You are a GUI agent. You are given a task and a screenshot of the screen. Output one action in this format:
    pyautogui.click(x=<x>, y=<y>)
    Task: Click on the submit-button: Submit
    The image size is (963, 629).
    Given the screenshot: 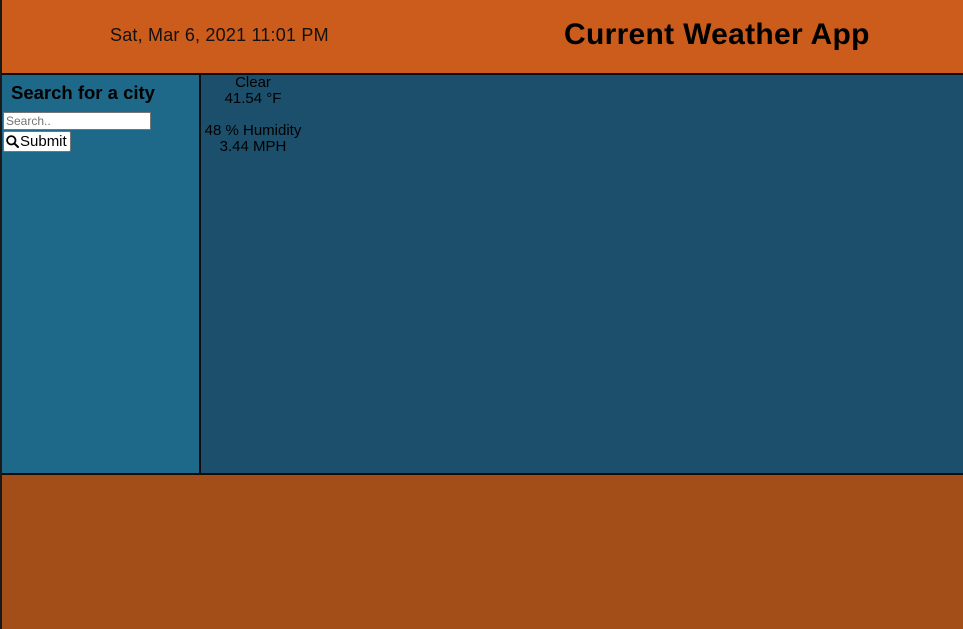 What is the action you would take?
    pyautogui.click(x=37, y=141)
    